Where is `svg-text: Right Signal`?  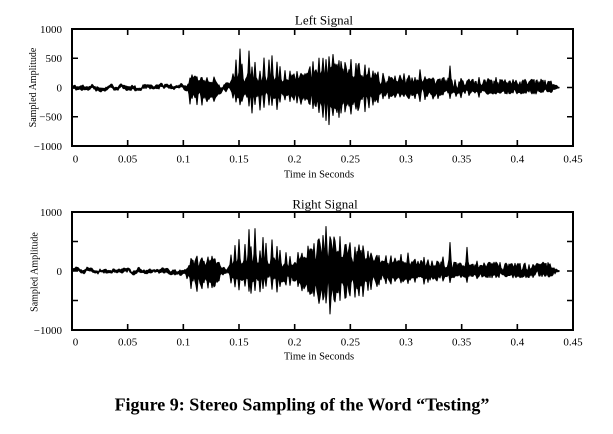
svg-text: Right Signal is located at coordinates (325, 204).